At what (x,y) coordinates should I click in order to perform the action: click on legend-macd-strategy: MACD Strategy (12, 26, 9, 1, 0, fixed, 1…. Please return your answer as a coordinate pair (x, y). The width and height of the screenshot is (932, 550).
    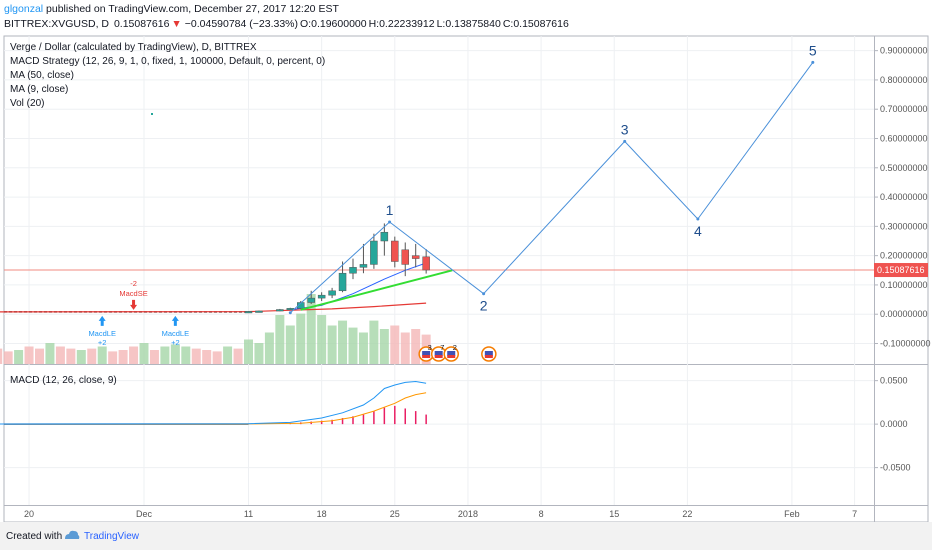
    Looking at the image, I should click on (167, 61).